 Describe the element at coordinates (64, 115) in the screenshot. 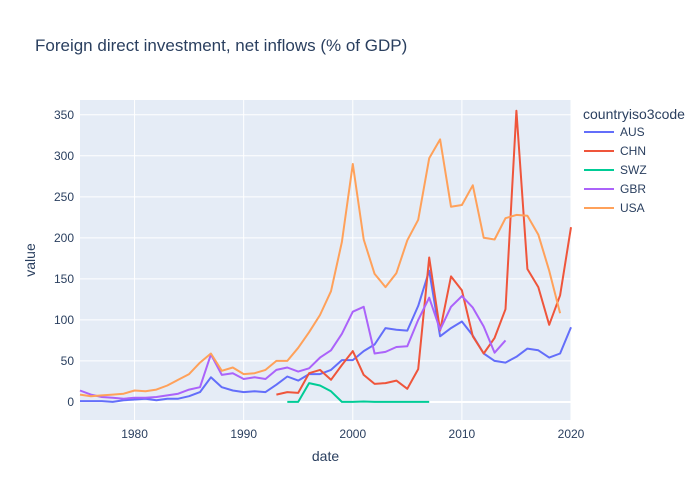

I see `y-tick-label: 350` at that location.